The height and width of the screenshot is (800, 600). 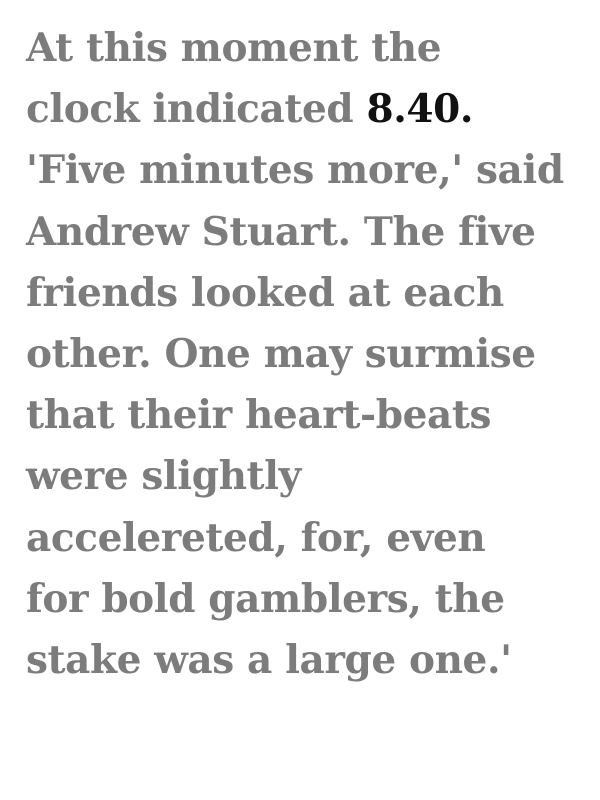 I want to click on passage-line: clock indicated 8.40., so click(x=306, y=109).